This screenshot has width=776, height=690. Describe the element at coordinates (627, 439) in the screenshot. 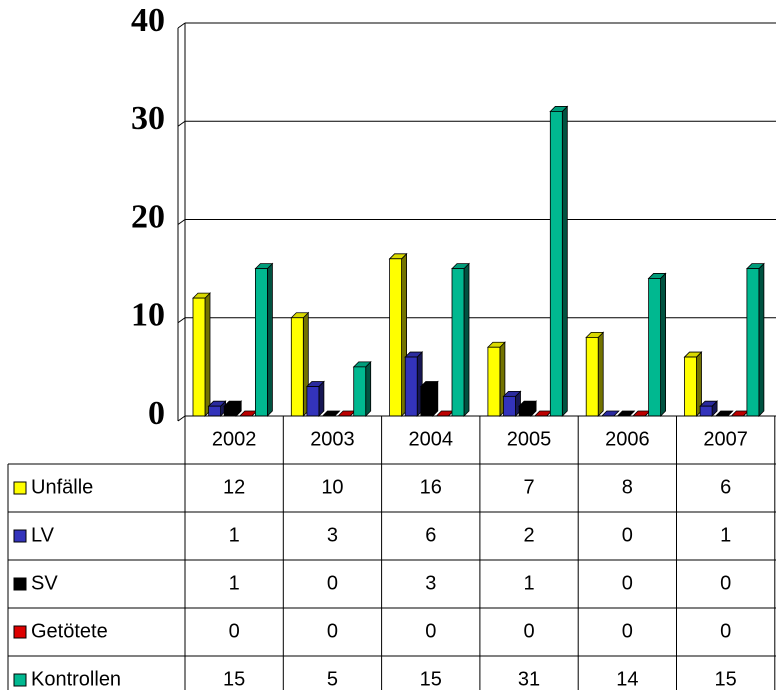

I see `x-tick-label: 2006` at that location.